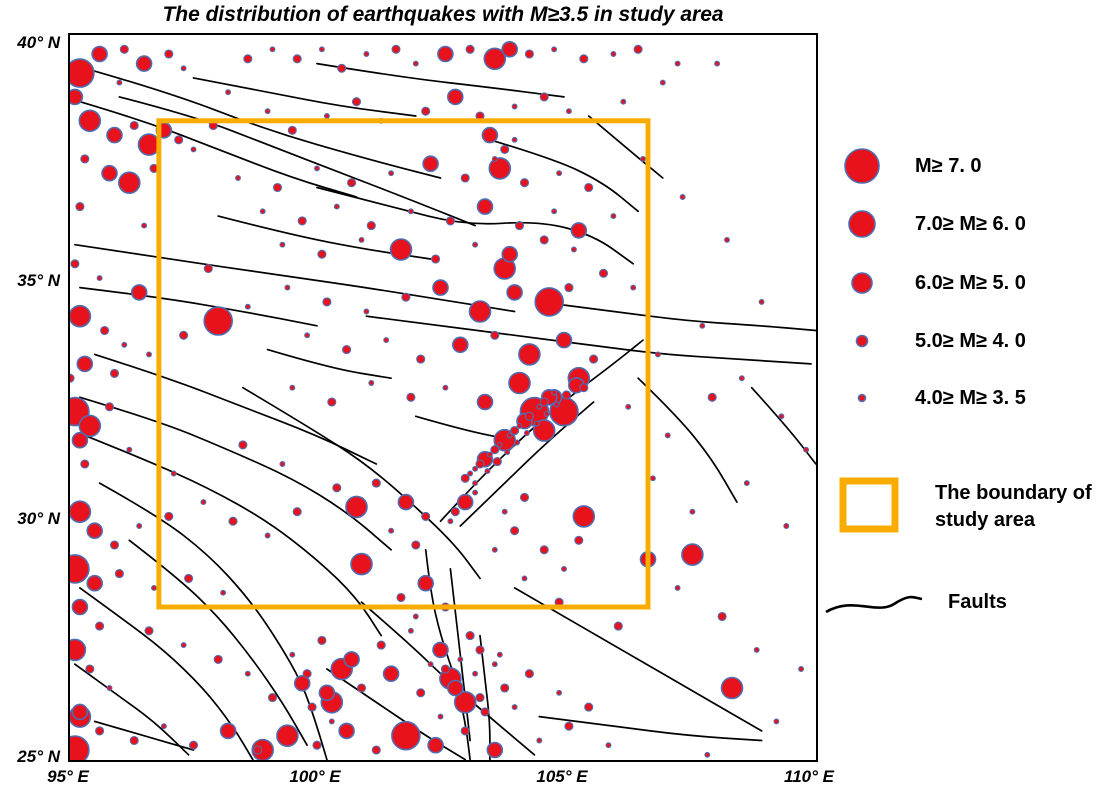 This screenshot has height=803, width=1102. What do you see at coordinates (862, 341) in the screenshot?
I see `magnitude-m4-circle-icon` at bounding box center [862, 341].